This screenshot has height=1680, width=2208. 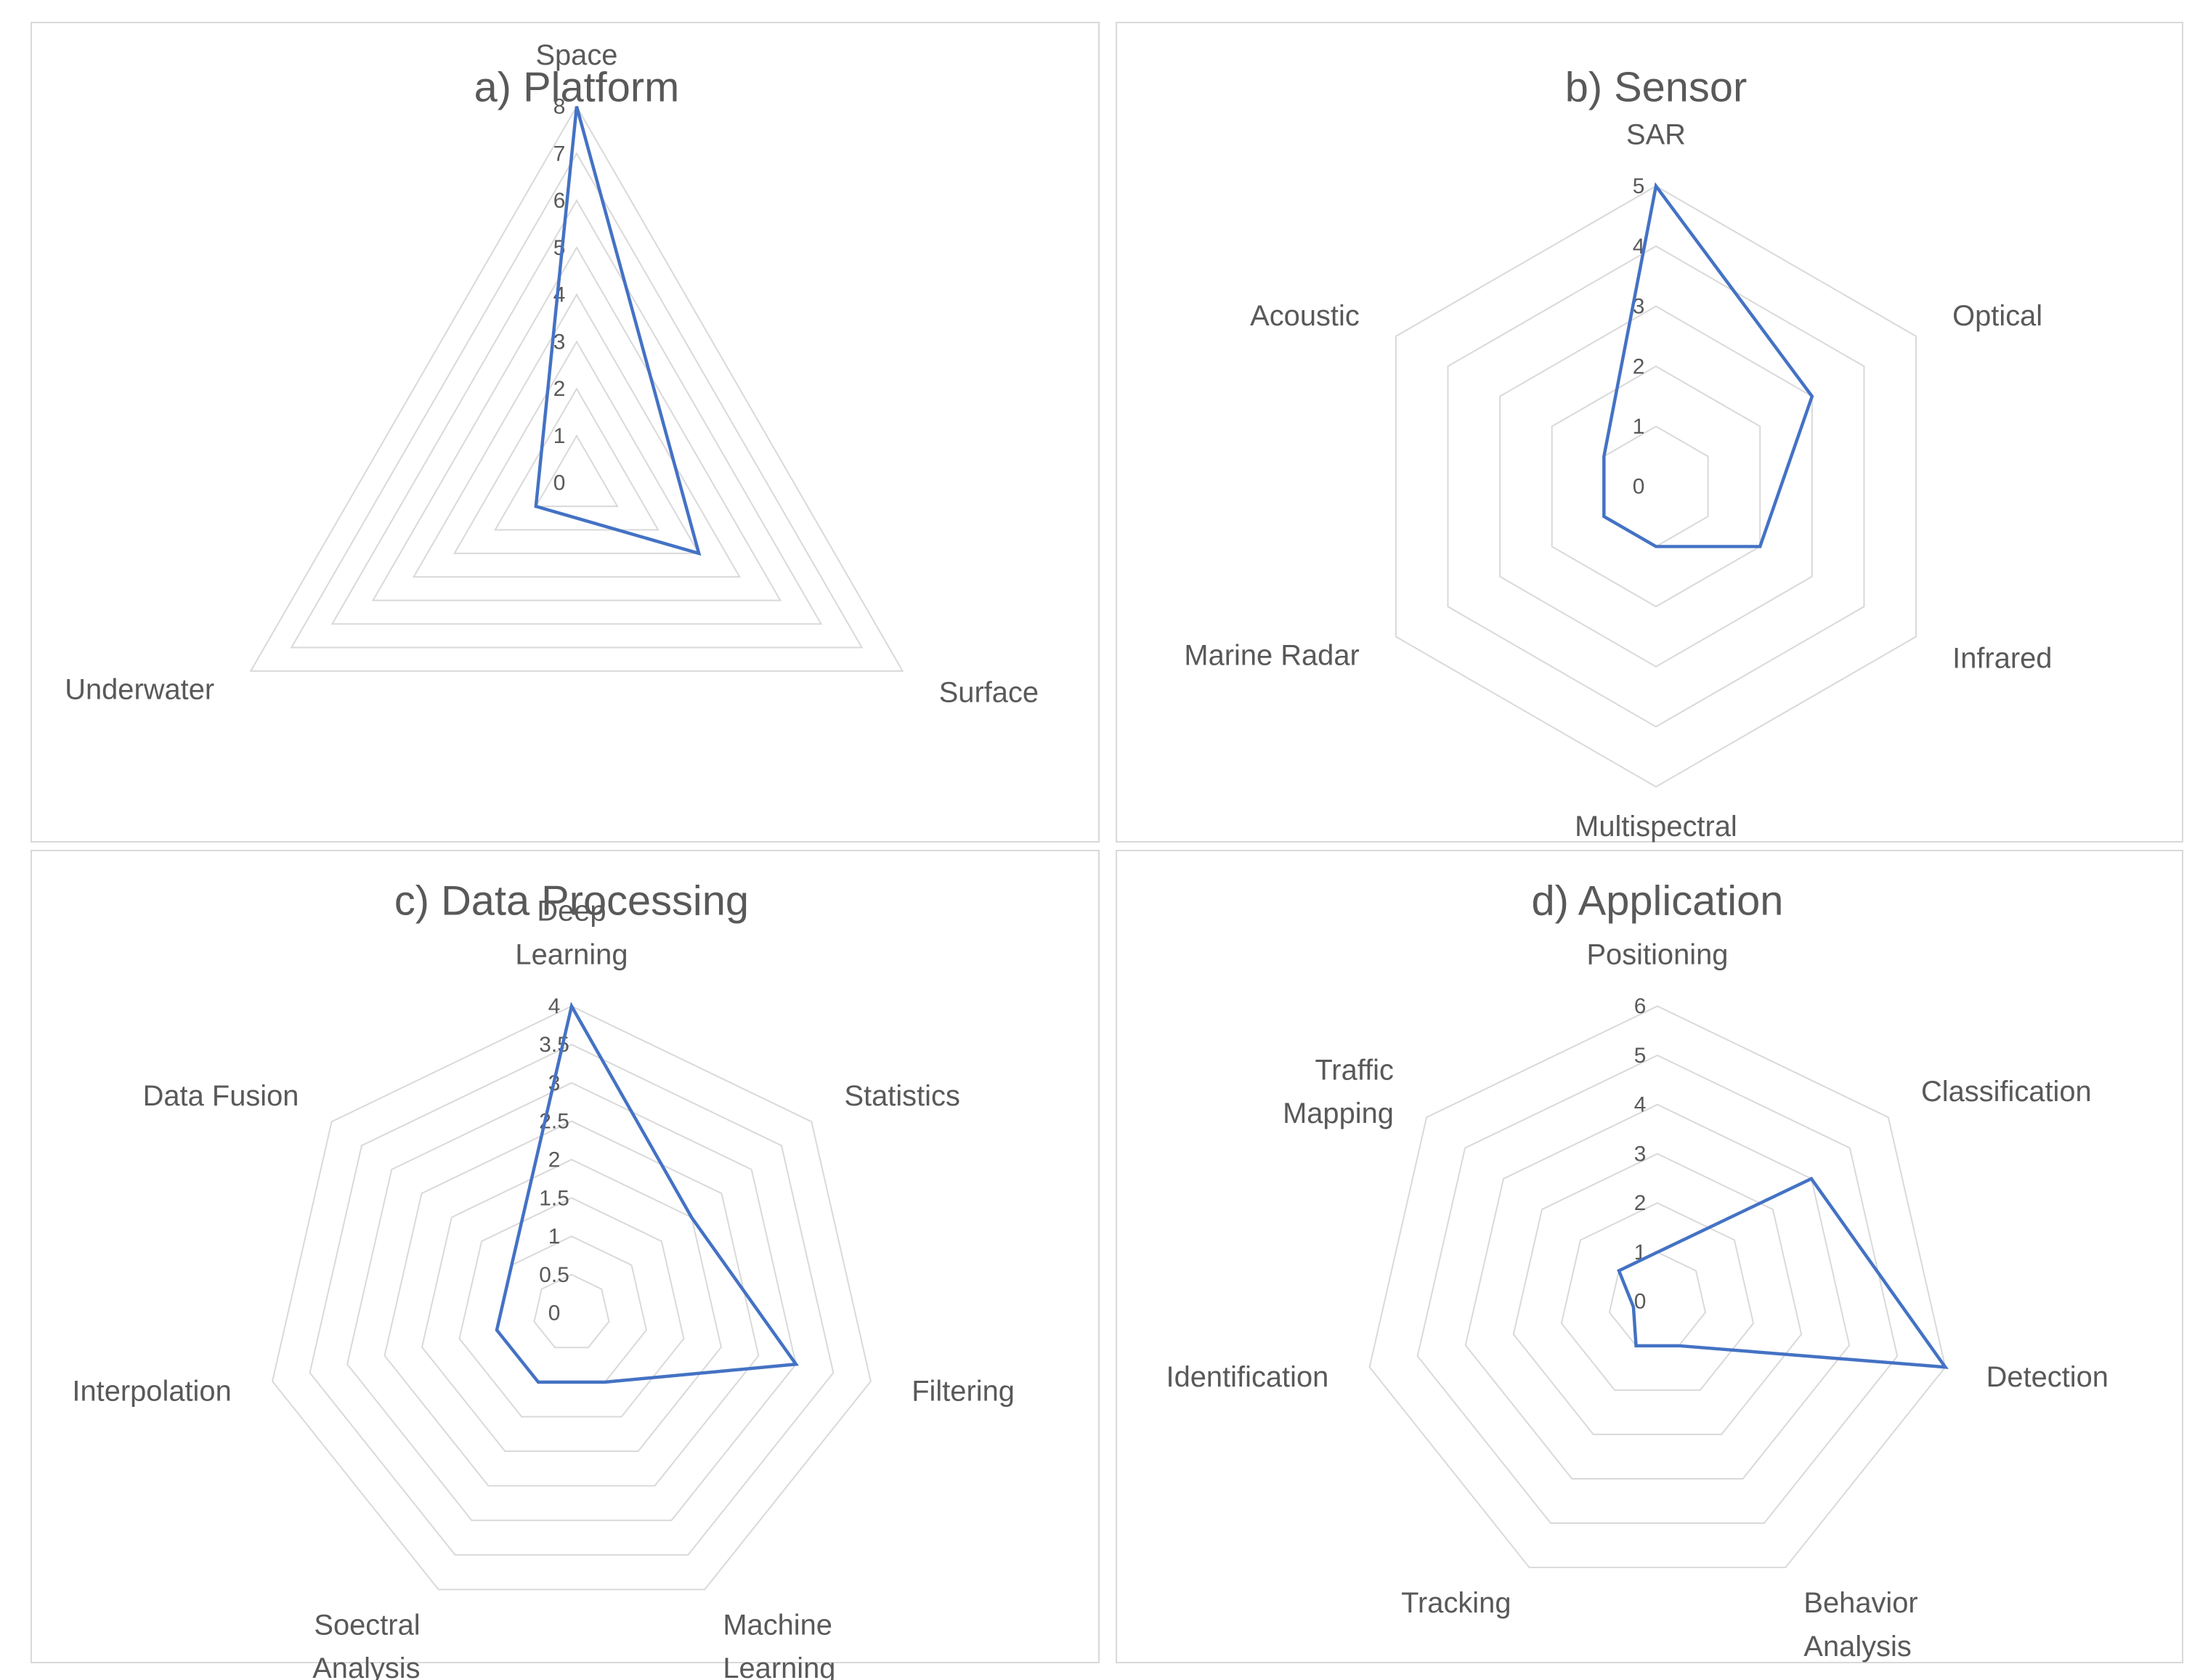 I want to click on chart-title: c) Data Processing, so click(x=571, y=901).